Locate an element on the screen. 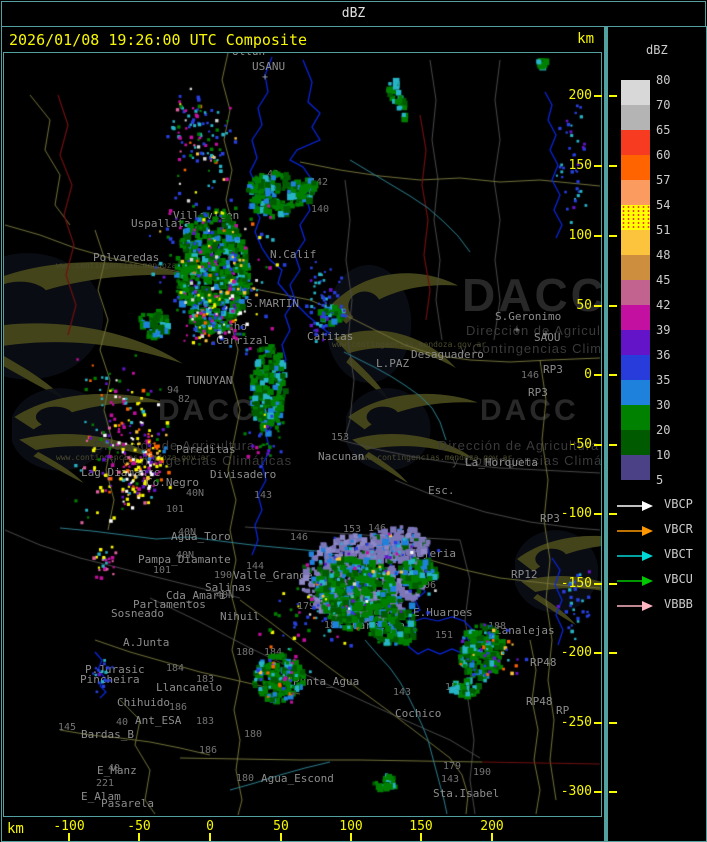  legend-row-VBCP: VBCP is located at coordinates (654, 505).